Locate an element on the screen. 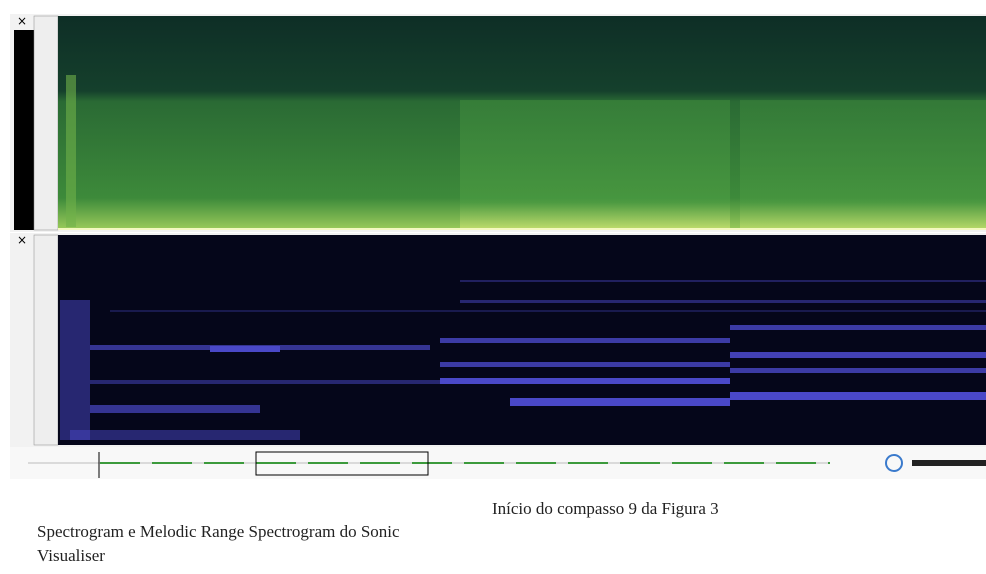 Image resolution: width=986 pixels, height=574 pixels. figure-note: Início do compasso 9 da Figura 3 is located at coordinates (605, 508).